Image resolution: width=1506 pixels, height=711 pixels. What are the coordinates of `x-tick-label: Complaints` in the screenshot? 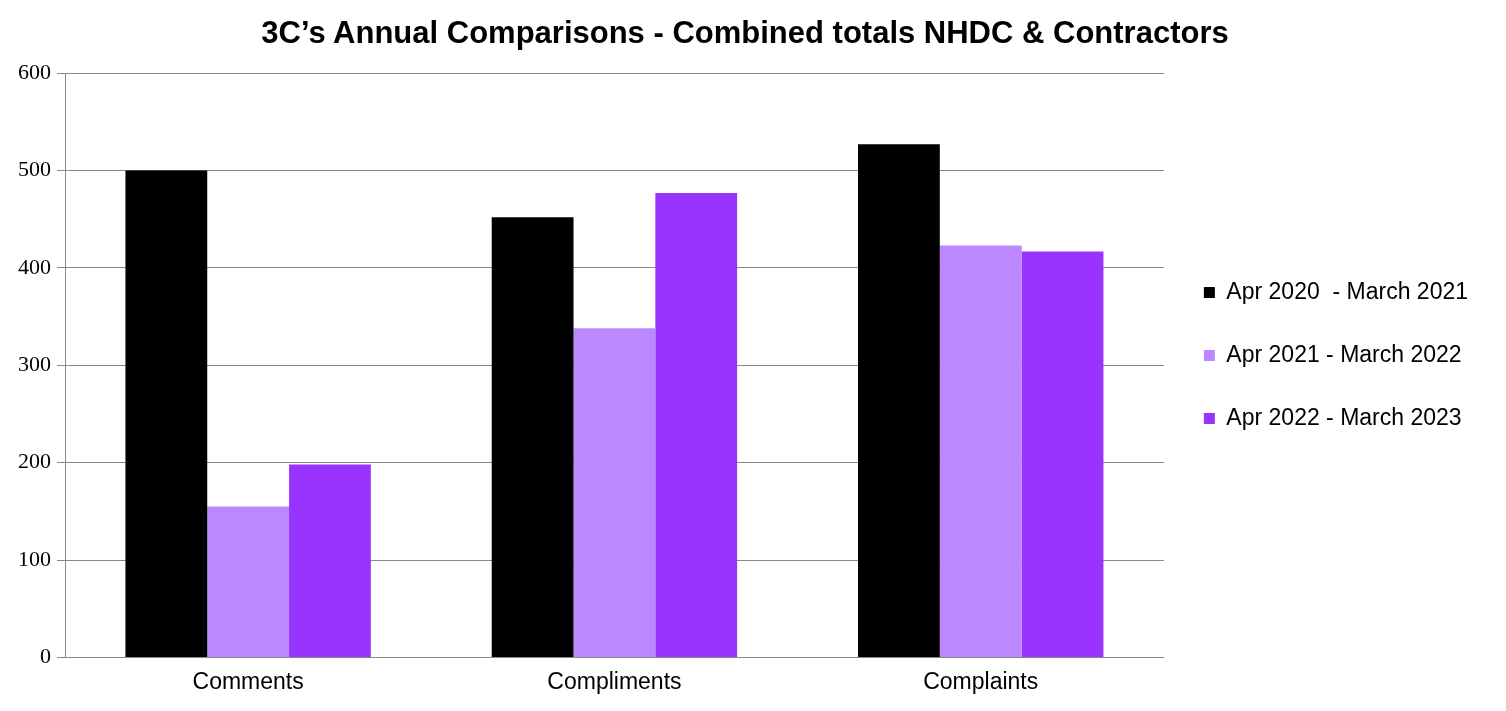 It's located at (981, 680).